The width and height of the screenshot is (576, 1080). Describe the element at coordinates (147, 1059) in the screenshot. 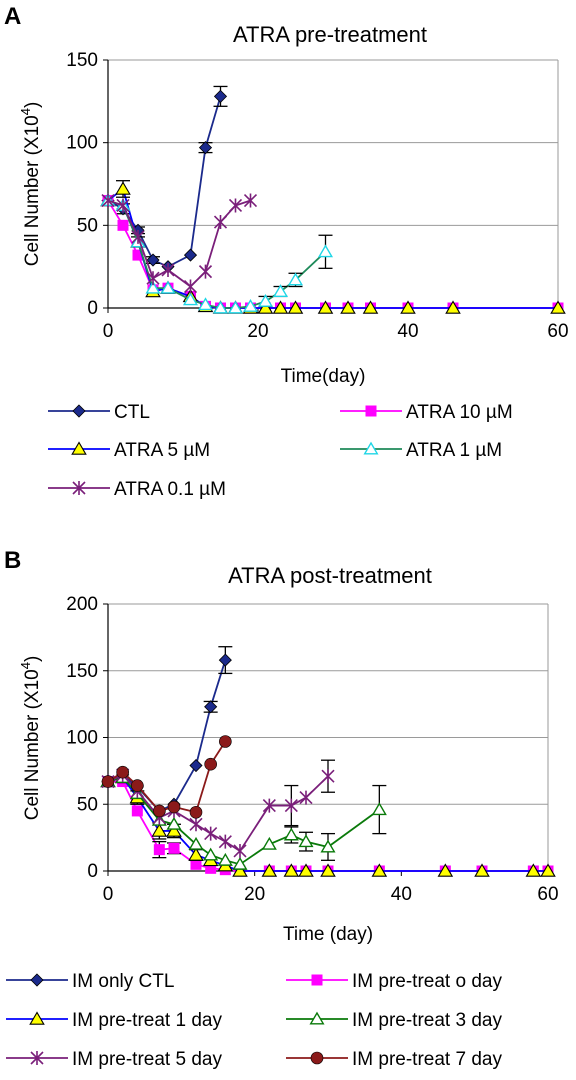

I see `legend-label: IM pre-treat 5 day` at that location.